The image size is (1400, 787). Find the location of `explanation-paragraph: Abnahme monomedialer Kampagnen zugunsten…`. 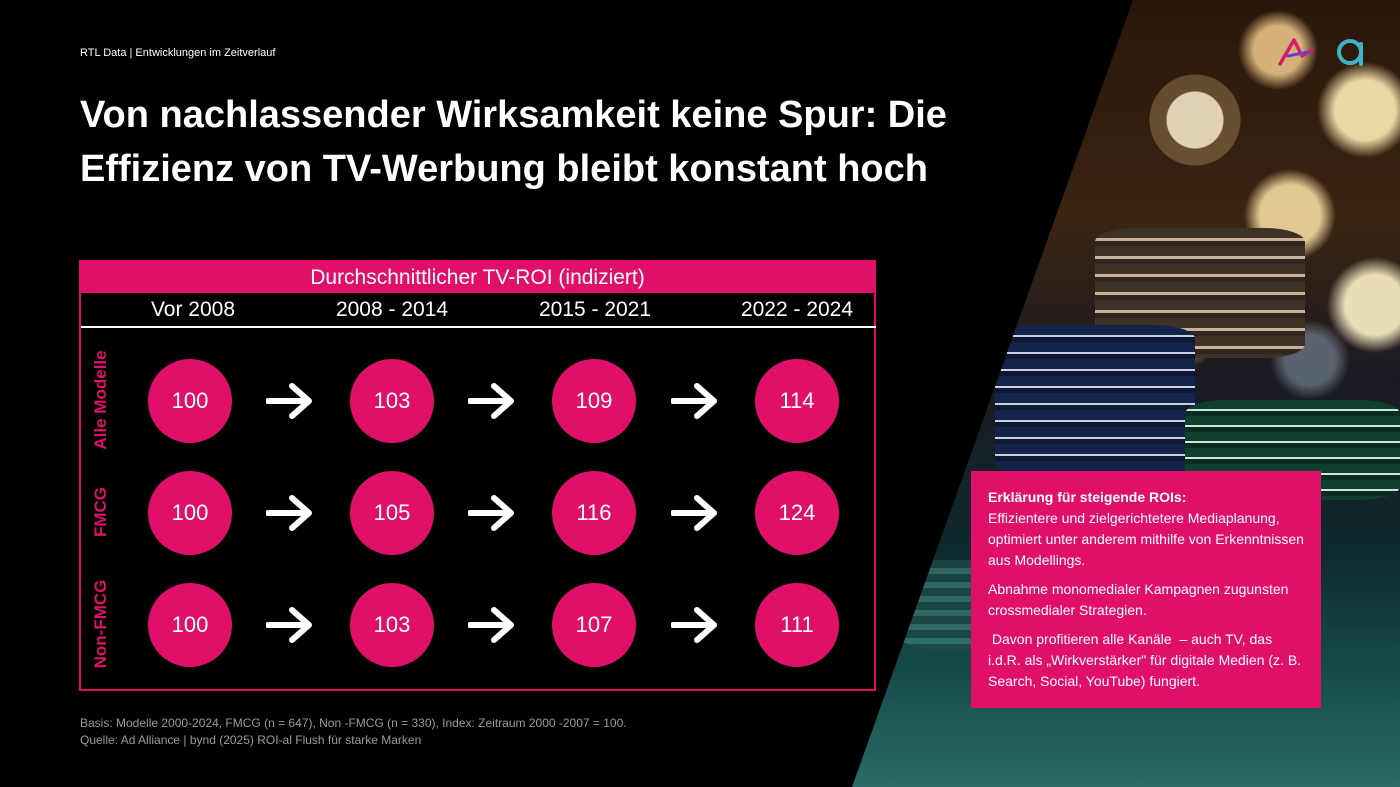

explanation-paragraph: Abnahme monomedialer Kampagnen zugunsten… is located at coordinates (1138, 599).